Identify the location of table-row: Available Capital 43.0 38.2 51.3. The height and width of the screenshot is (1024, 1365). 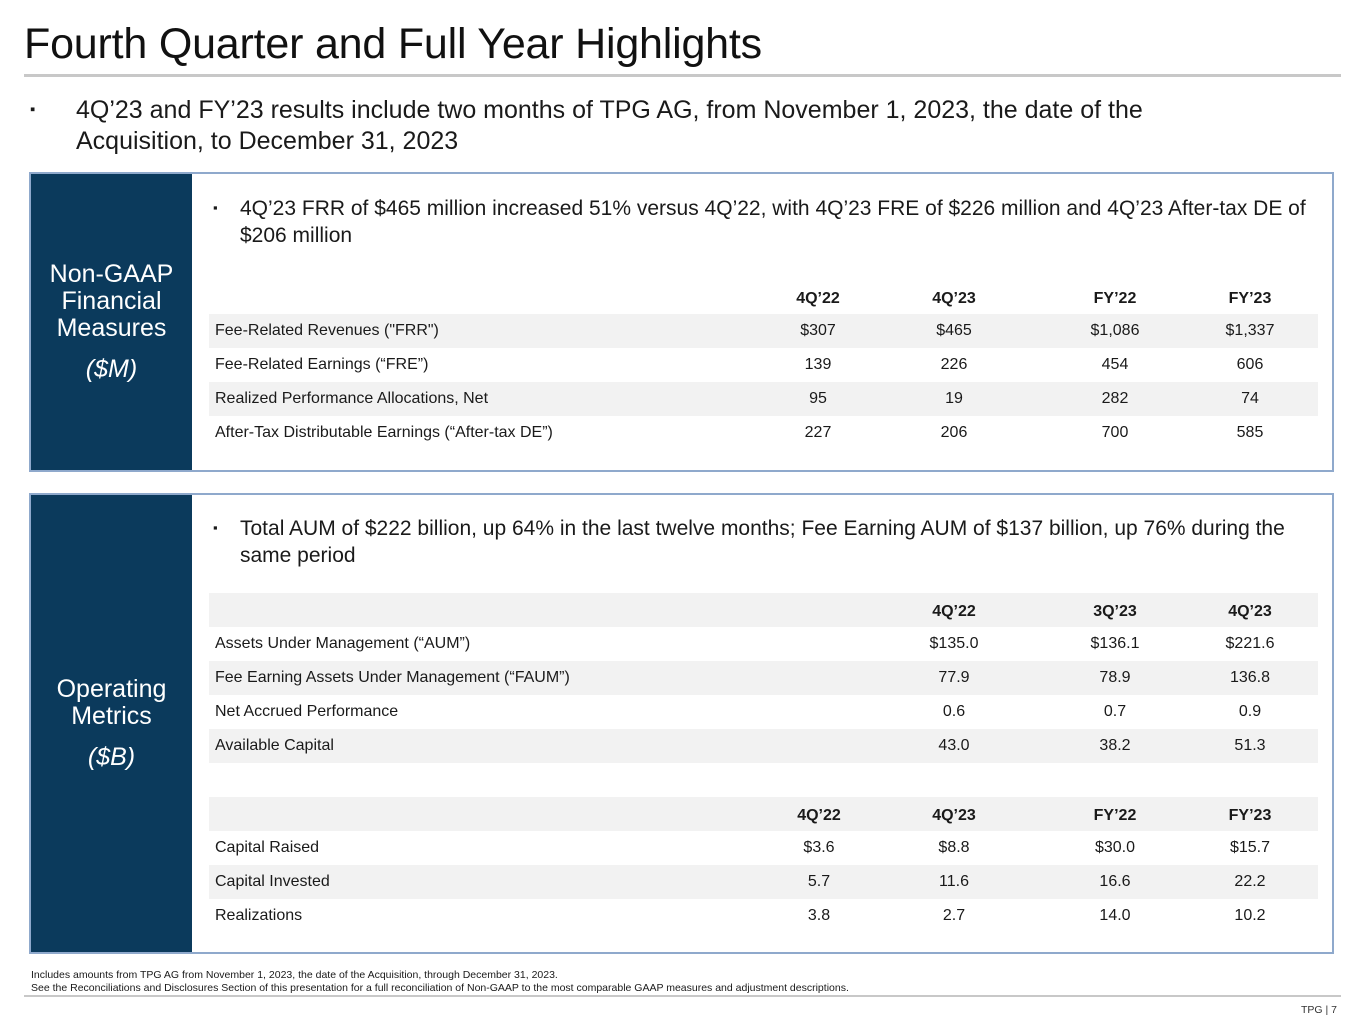
(763, 746).